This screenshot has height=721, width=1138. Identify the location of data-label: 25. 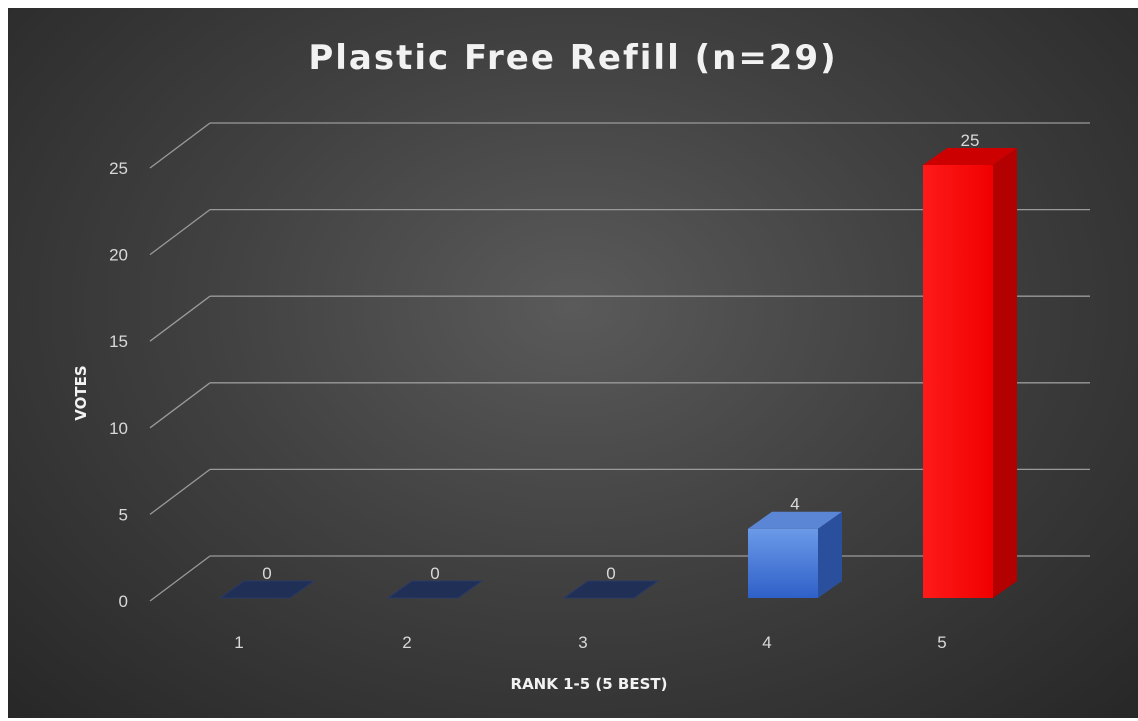
(970, 140).